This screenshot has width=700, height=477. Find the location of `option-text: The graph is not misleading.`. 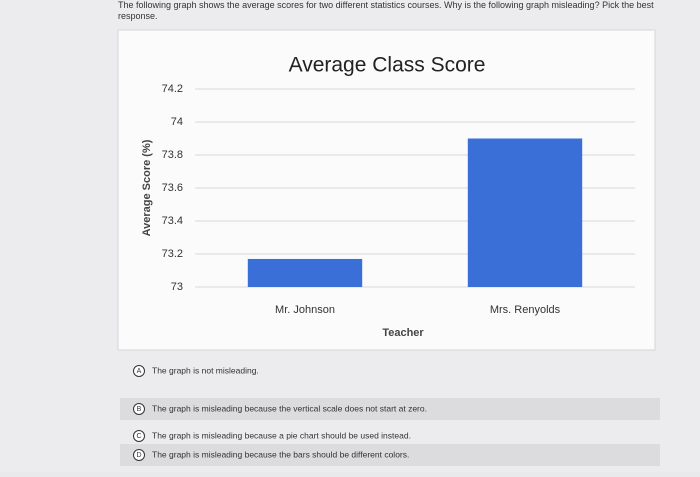

option-text: The graph is not misleading. is located at coordinates (205, 370).